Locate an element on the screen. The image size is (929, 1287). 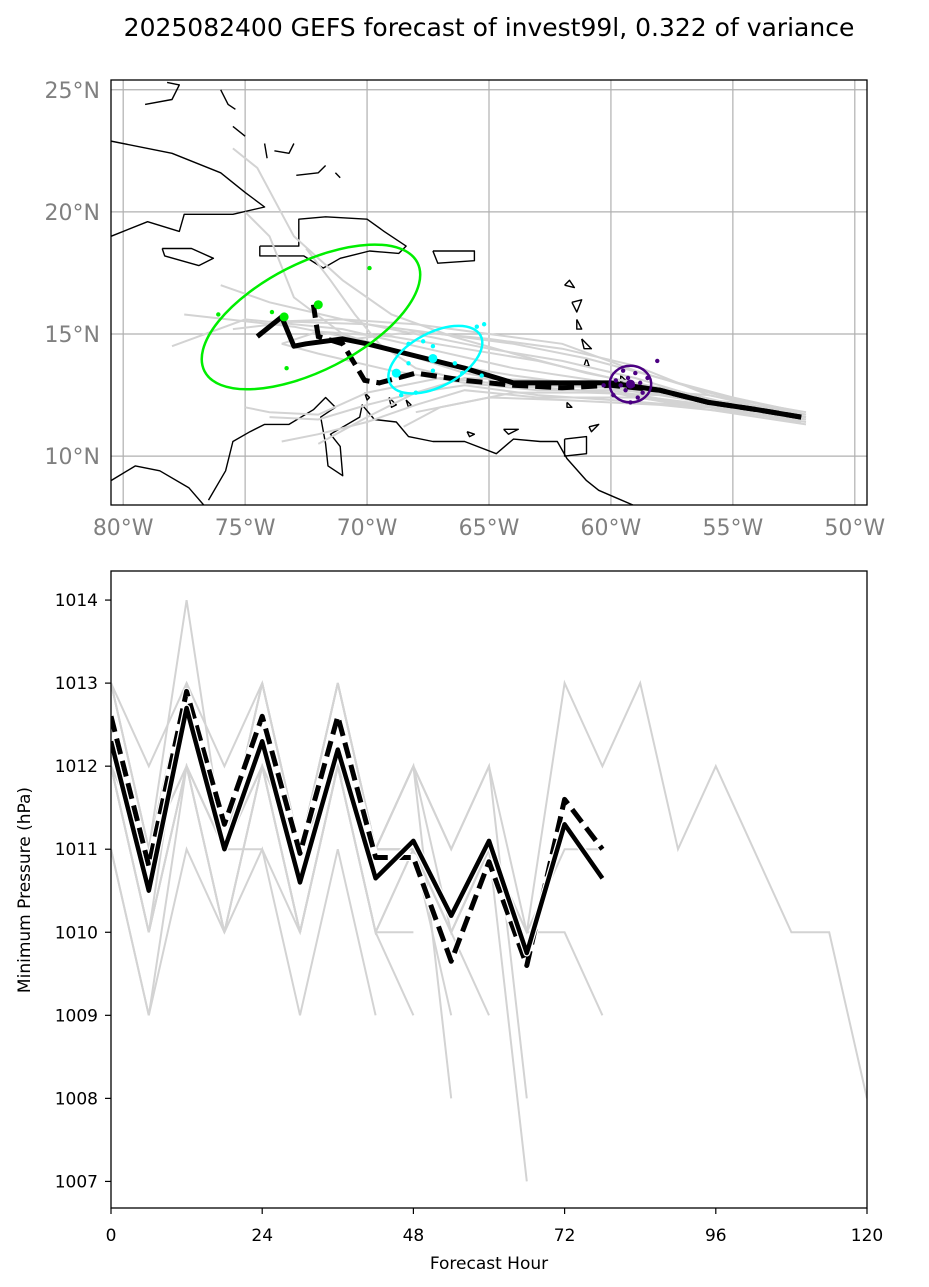
pressure-y-tick-label: 1008 is located at coordinates (76, 1099).